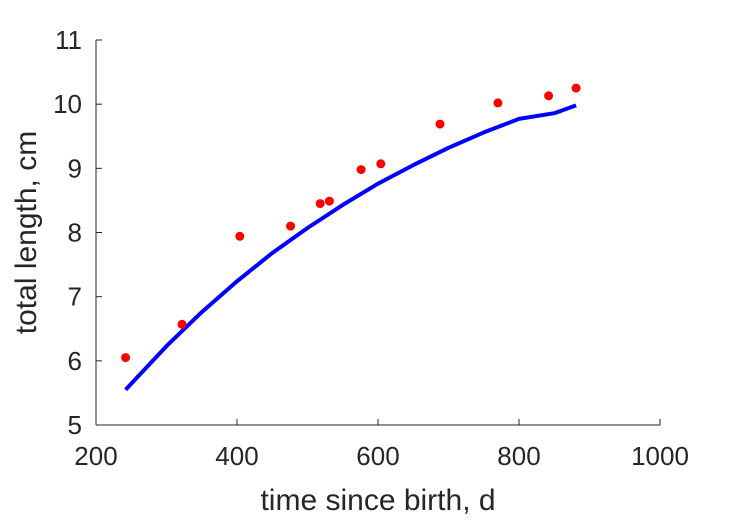 The width and height of the screenshot is (729, 521). I want to click on y-tick-label: 6, so click(75, 361).